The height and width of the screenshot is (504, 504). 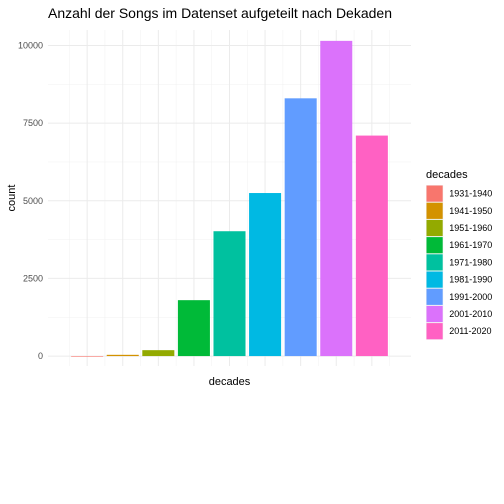 I want to click on bar-1931-1940, so click(x=87, y=356).